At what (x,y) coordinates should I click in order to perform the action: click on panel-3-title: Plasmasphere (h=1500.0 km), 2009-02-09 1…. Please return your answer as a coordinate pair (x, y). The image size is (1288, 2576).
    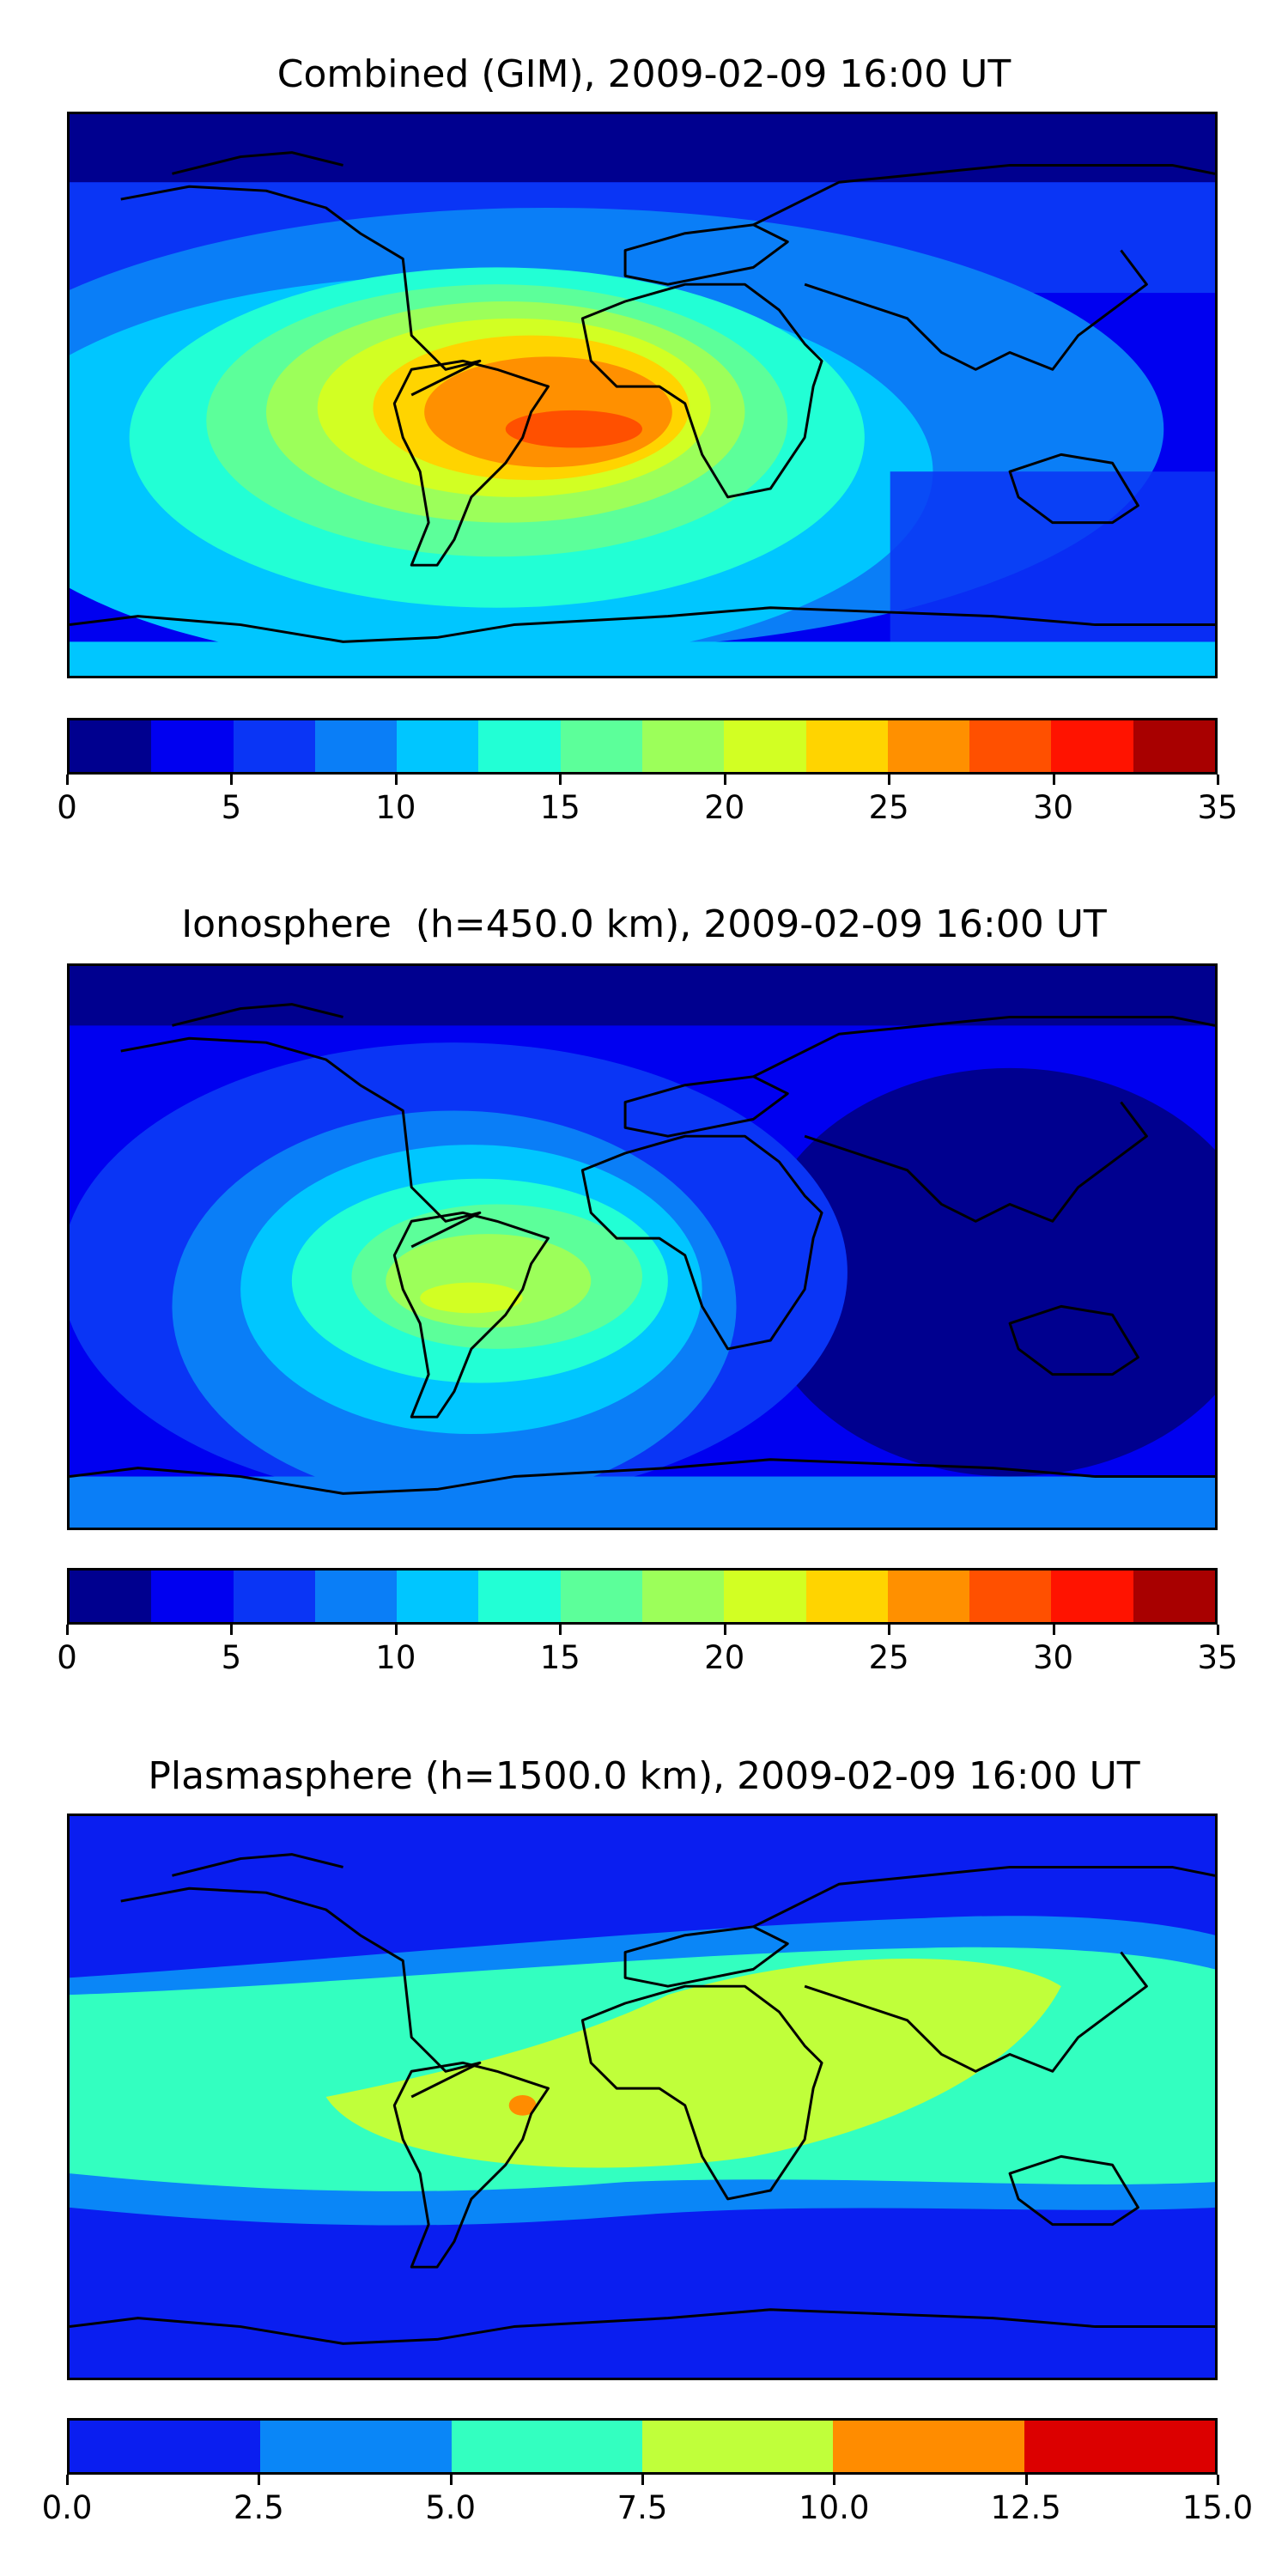
    Looking at the image, I should click on (644, 1776).